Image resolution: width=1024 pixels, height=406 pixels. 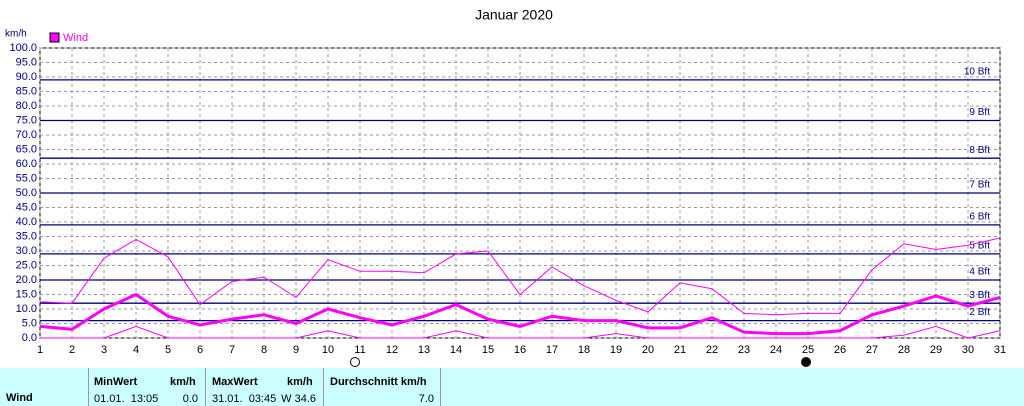 What do you see at coordinates (514, 15) in the screenshot?
I see `chart-title: Januar 2020` at bounding box center [514, 15].